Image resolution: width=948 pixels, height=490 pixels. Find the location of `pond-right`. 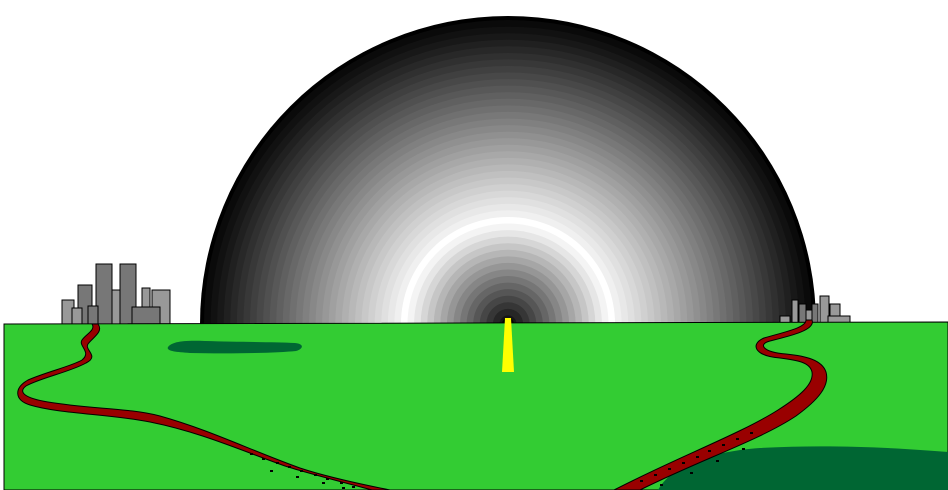

pond-right is located at coordinates (803, 468).